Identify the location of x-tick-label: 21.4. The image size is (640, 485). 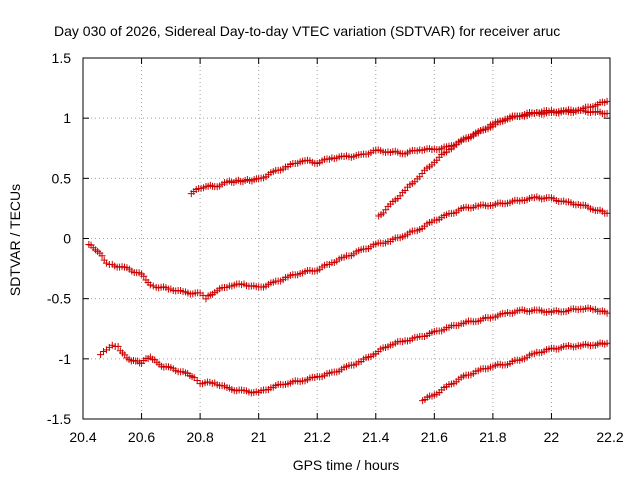
(375, 437).